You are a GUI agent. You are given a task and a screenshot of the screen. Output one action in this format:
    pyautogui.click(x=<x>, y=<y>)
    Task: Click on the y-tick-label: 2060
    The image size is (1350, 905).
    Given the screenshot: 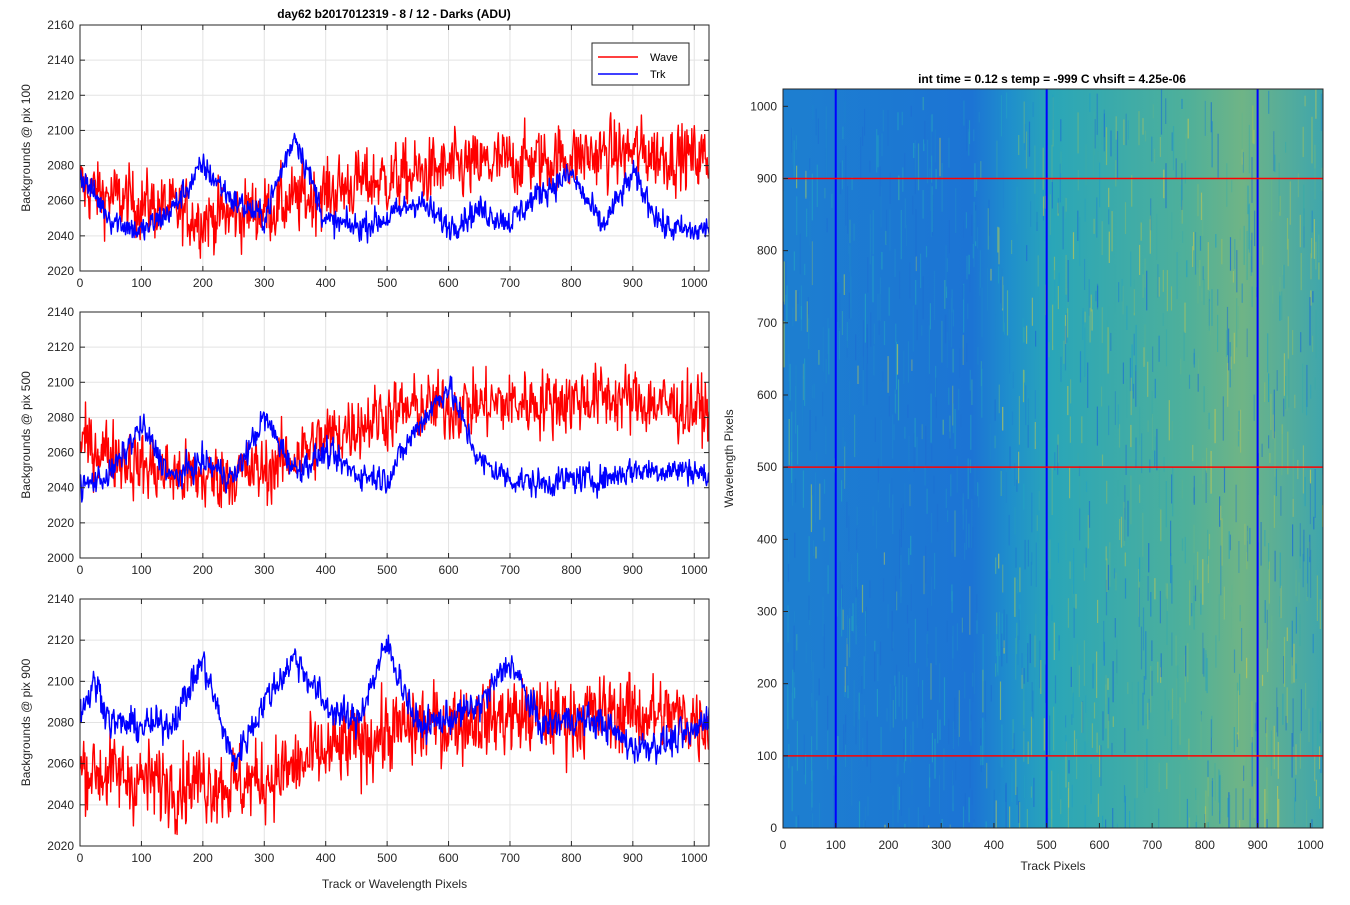 What is the action you would take?
    pyautogui.click(x=60, y=764)
    